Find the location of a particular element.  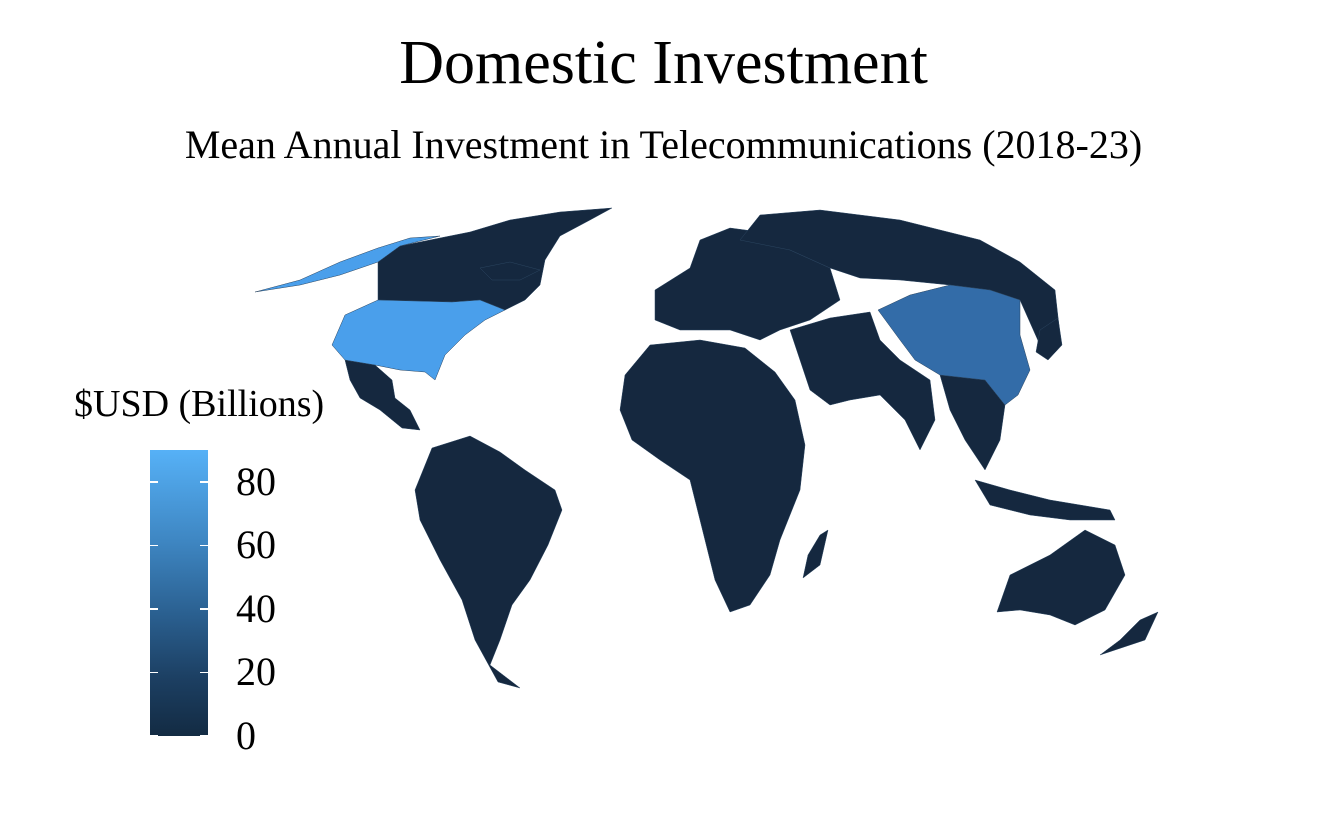

region-middle-east is located at coordinates (862, 381).